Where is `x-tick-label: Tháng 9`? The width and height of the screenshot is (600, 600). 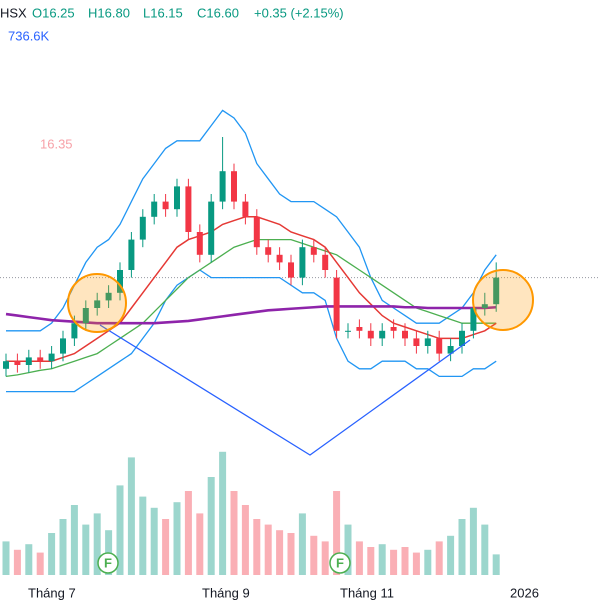
x-tick-label: Tháng 9 is located at coordinates (226, 592).